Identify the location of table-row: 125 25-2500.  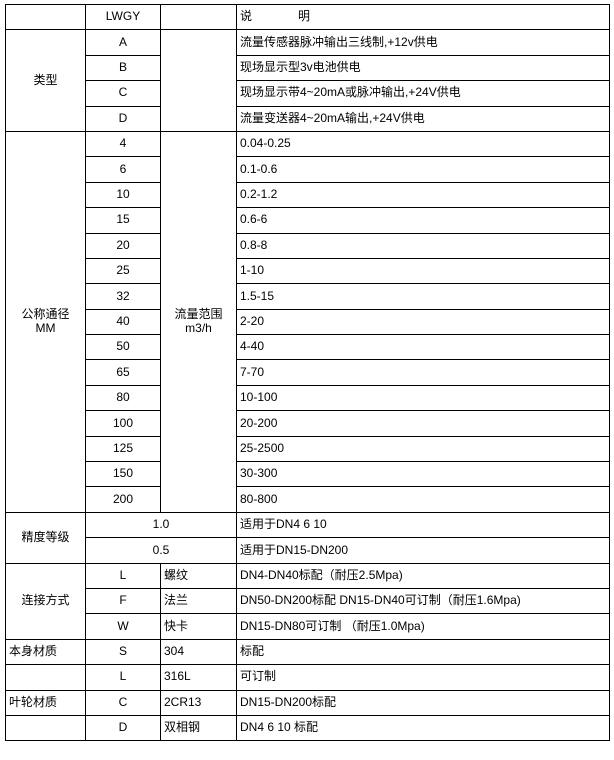
(308, 449).